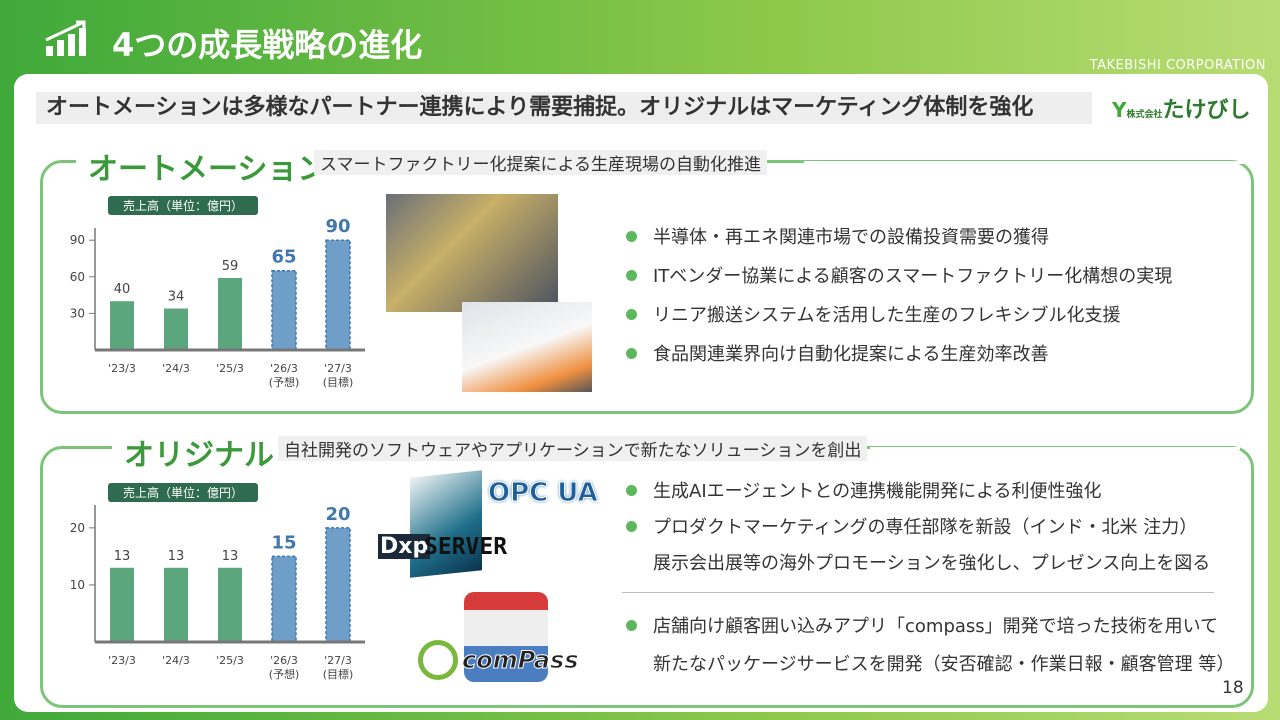  What do you see at coordinates (77, 585) in the screenshot?
I see `y-tick-label: 10` at bounding box center [77, 585].